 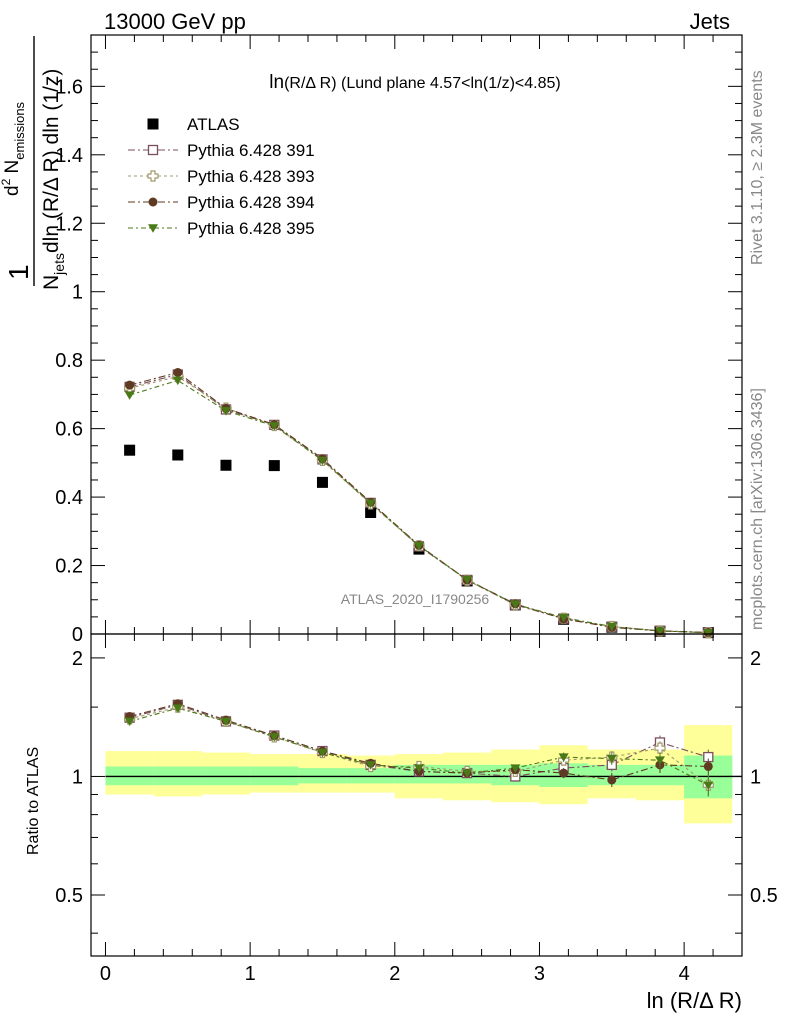 I want to click on ratio-bands, so click(x=419, y=774).